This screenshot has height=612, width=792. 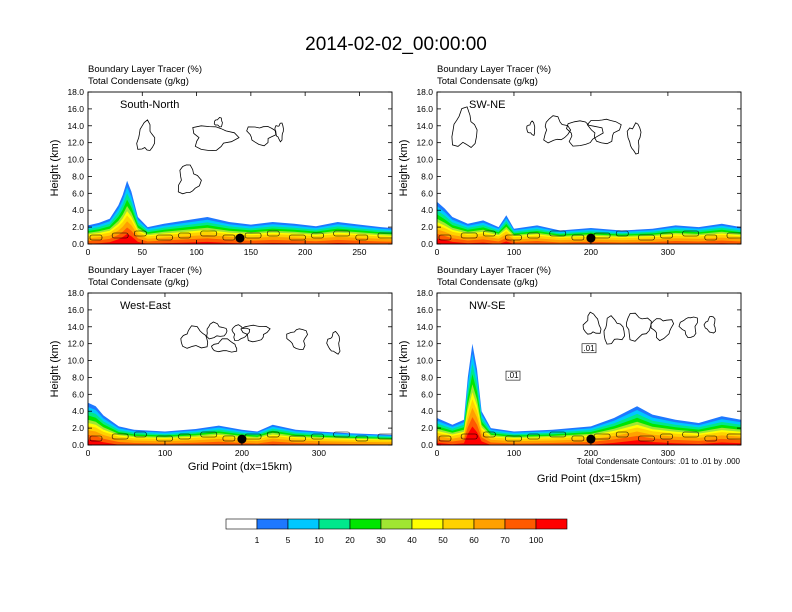 What do you see at coordinates (251, 252) in the screenshot?
I see `x-tick-label: 150` at bounding box center [251, 252].